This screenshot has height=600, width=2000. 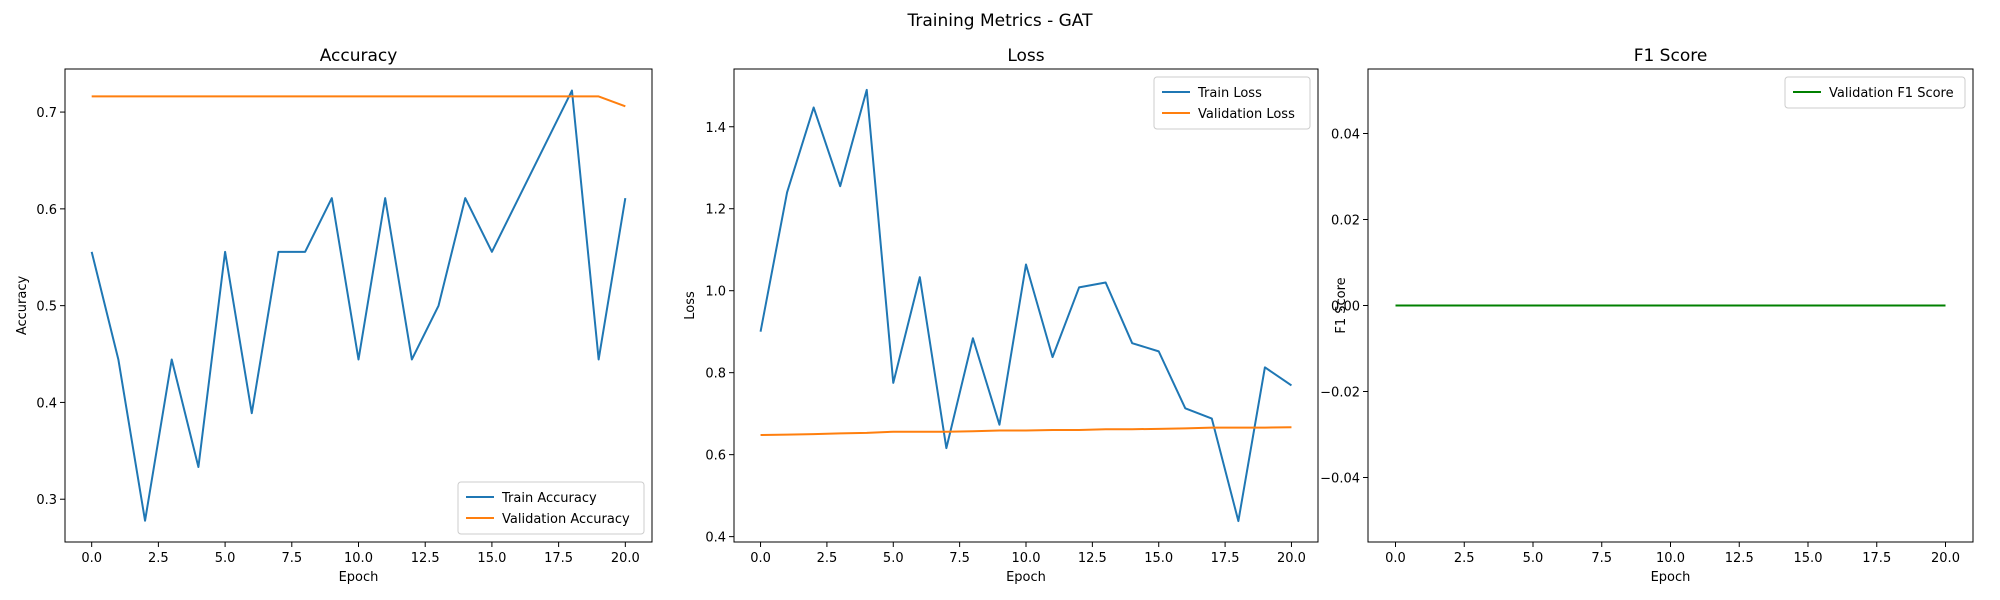 I want to click on accuracy-x-tick-label: 15.0, so click(x=491, y=558).